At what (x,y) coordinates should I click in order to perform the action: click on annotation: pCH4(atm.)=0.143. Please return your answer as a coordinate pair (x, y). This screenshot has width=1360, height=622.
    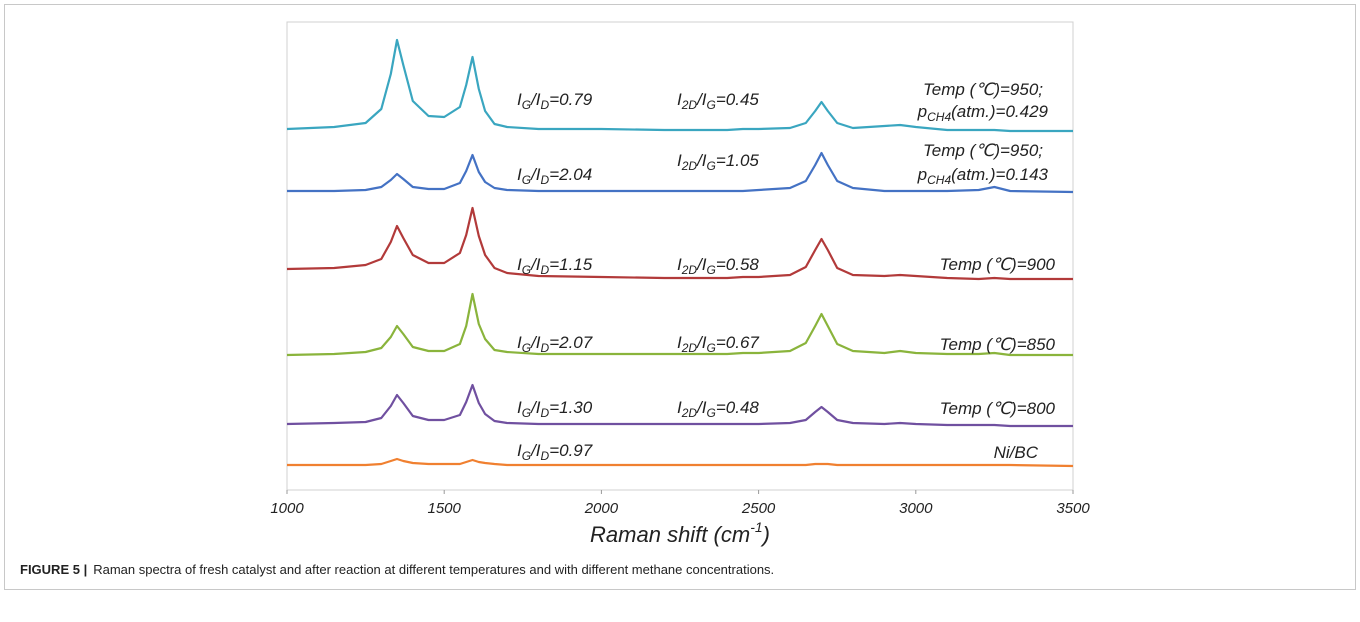
    Looking at the image, I should click on (983, 176).